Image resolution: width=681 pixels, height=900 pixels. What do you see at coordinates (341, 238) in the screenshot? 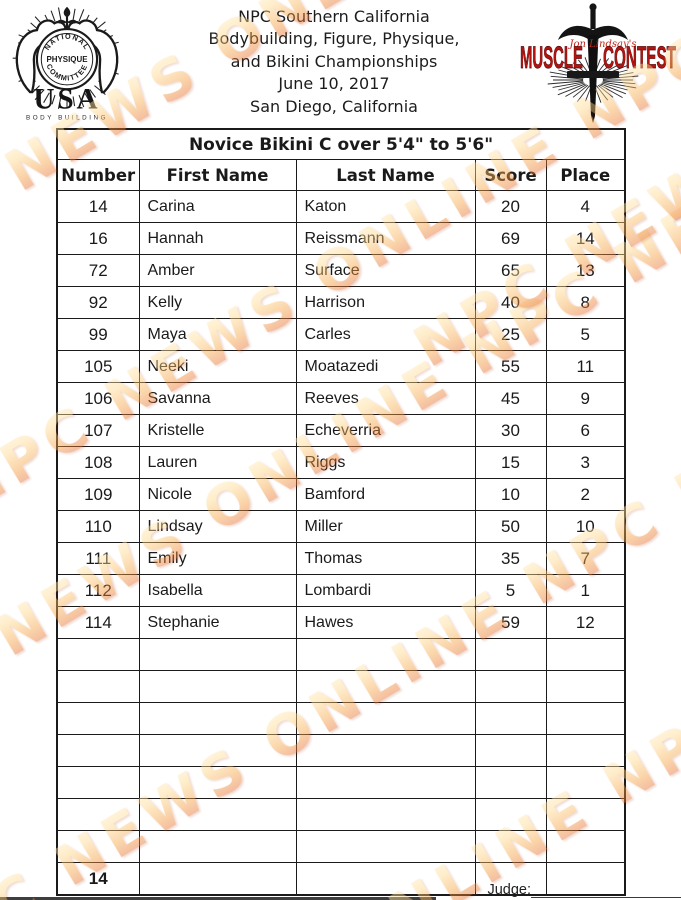
I see `table-row: 16 Hannah Reissmann 69 14` at bounding box center [341, 238].